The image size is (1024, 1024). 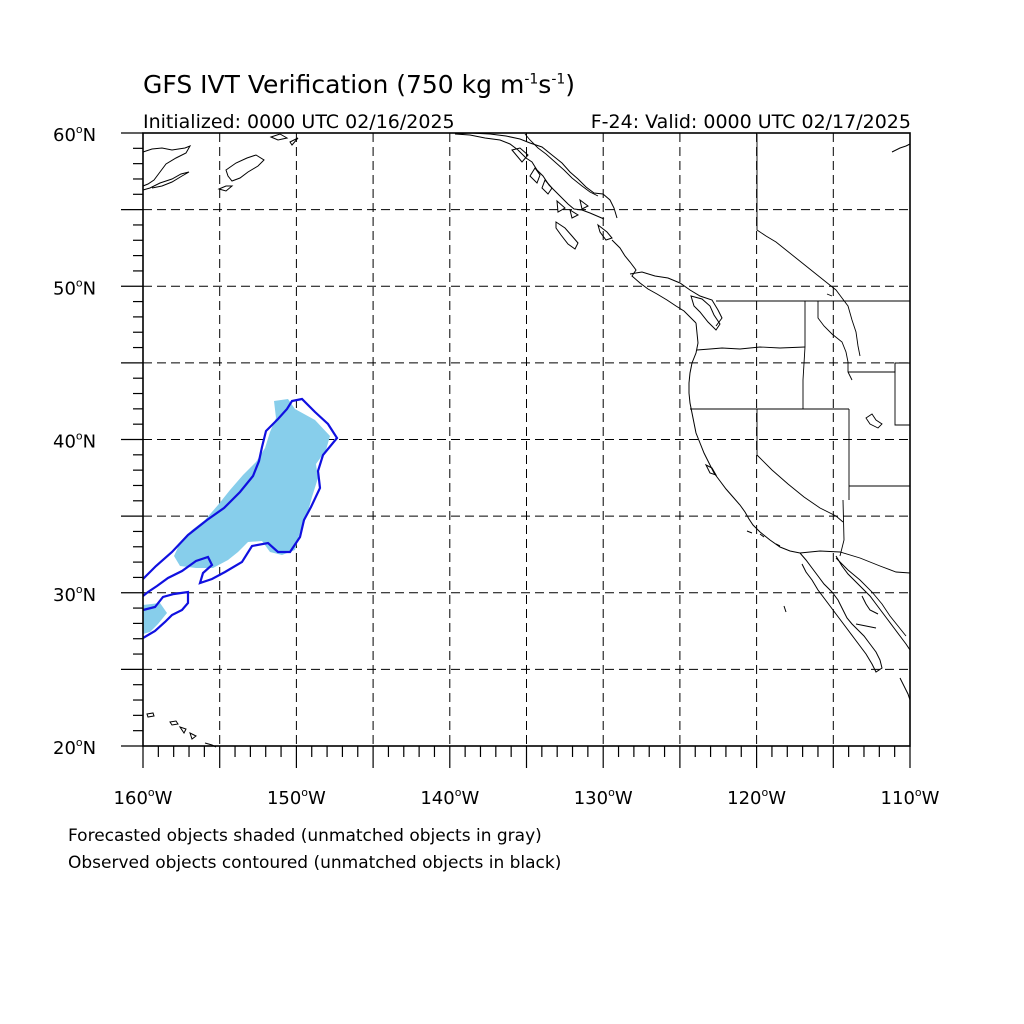 I want to click on latitude-label: 50oN, so click(x=74, y=287).